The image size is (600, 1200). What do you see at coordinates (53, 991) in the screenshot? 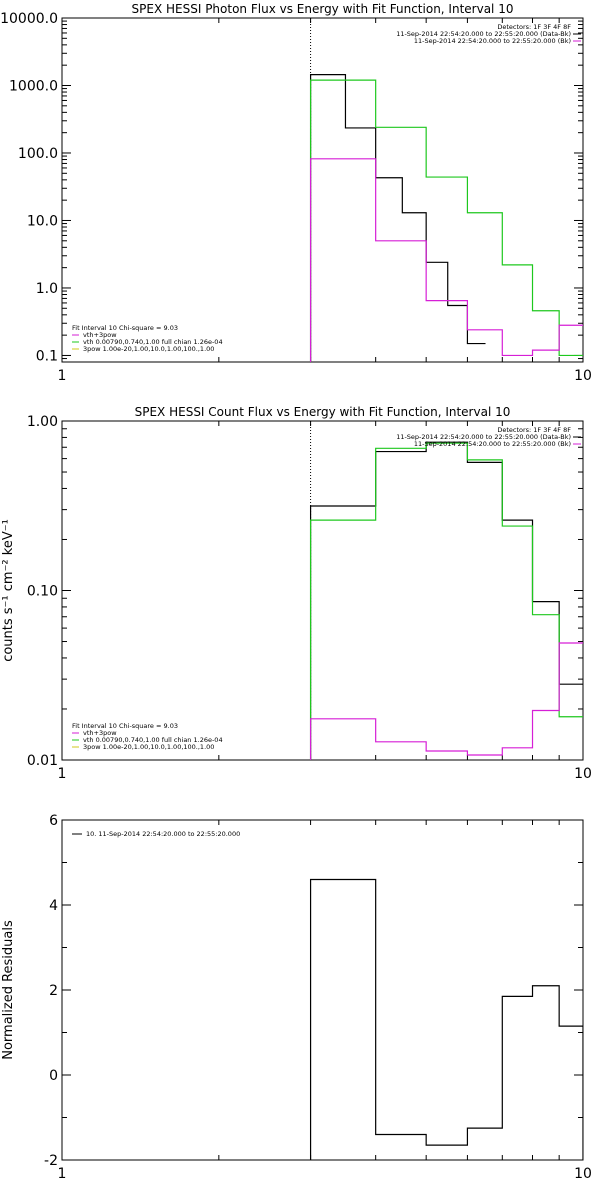
I see `y-tick-label: 2` at bounding box center [53, 991].